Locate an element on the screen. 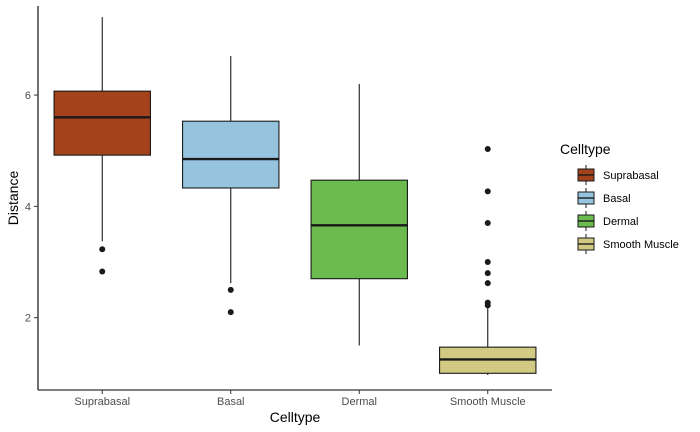 The image size is (700, 432). legend-title: Celltype is located at coordinates (585, 149).